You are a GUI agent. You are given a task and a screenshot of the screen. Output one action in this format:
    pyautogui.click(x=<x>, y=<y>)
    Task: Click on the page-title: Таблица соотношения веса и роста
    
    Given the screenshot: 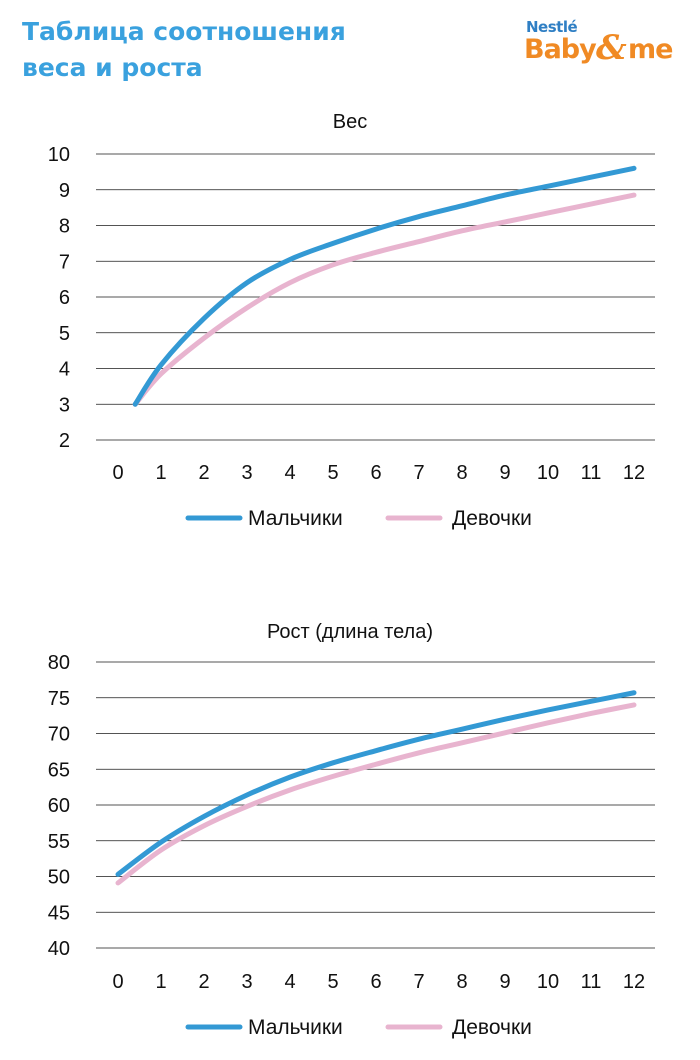 What is the action you would take?
    pyautogui.click(x=222, y=50)
    